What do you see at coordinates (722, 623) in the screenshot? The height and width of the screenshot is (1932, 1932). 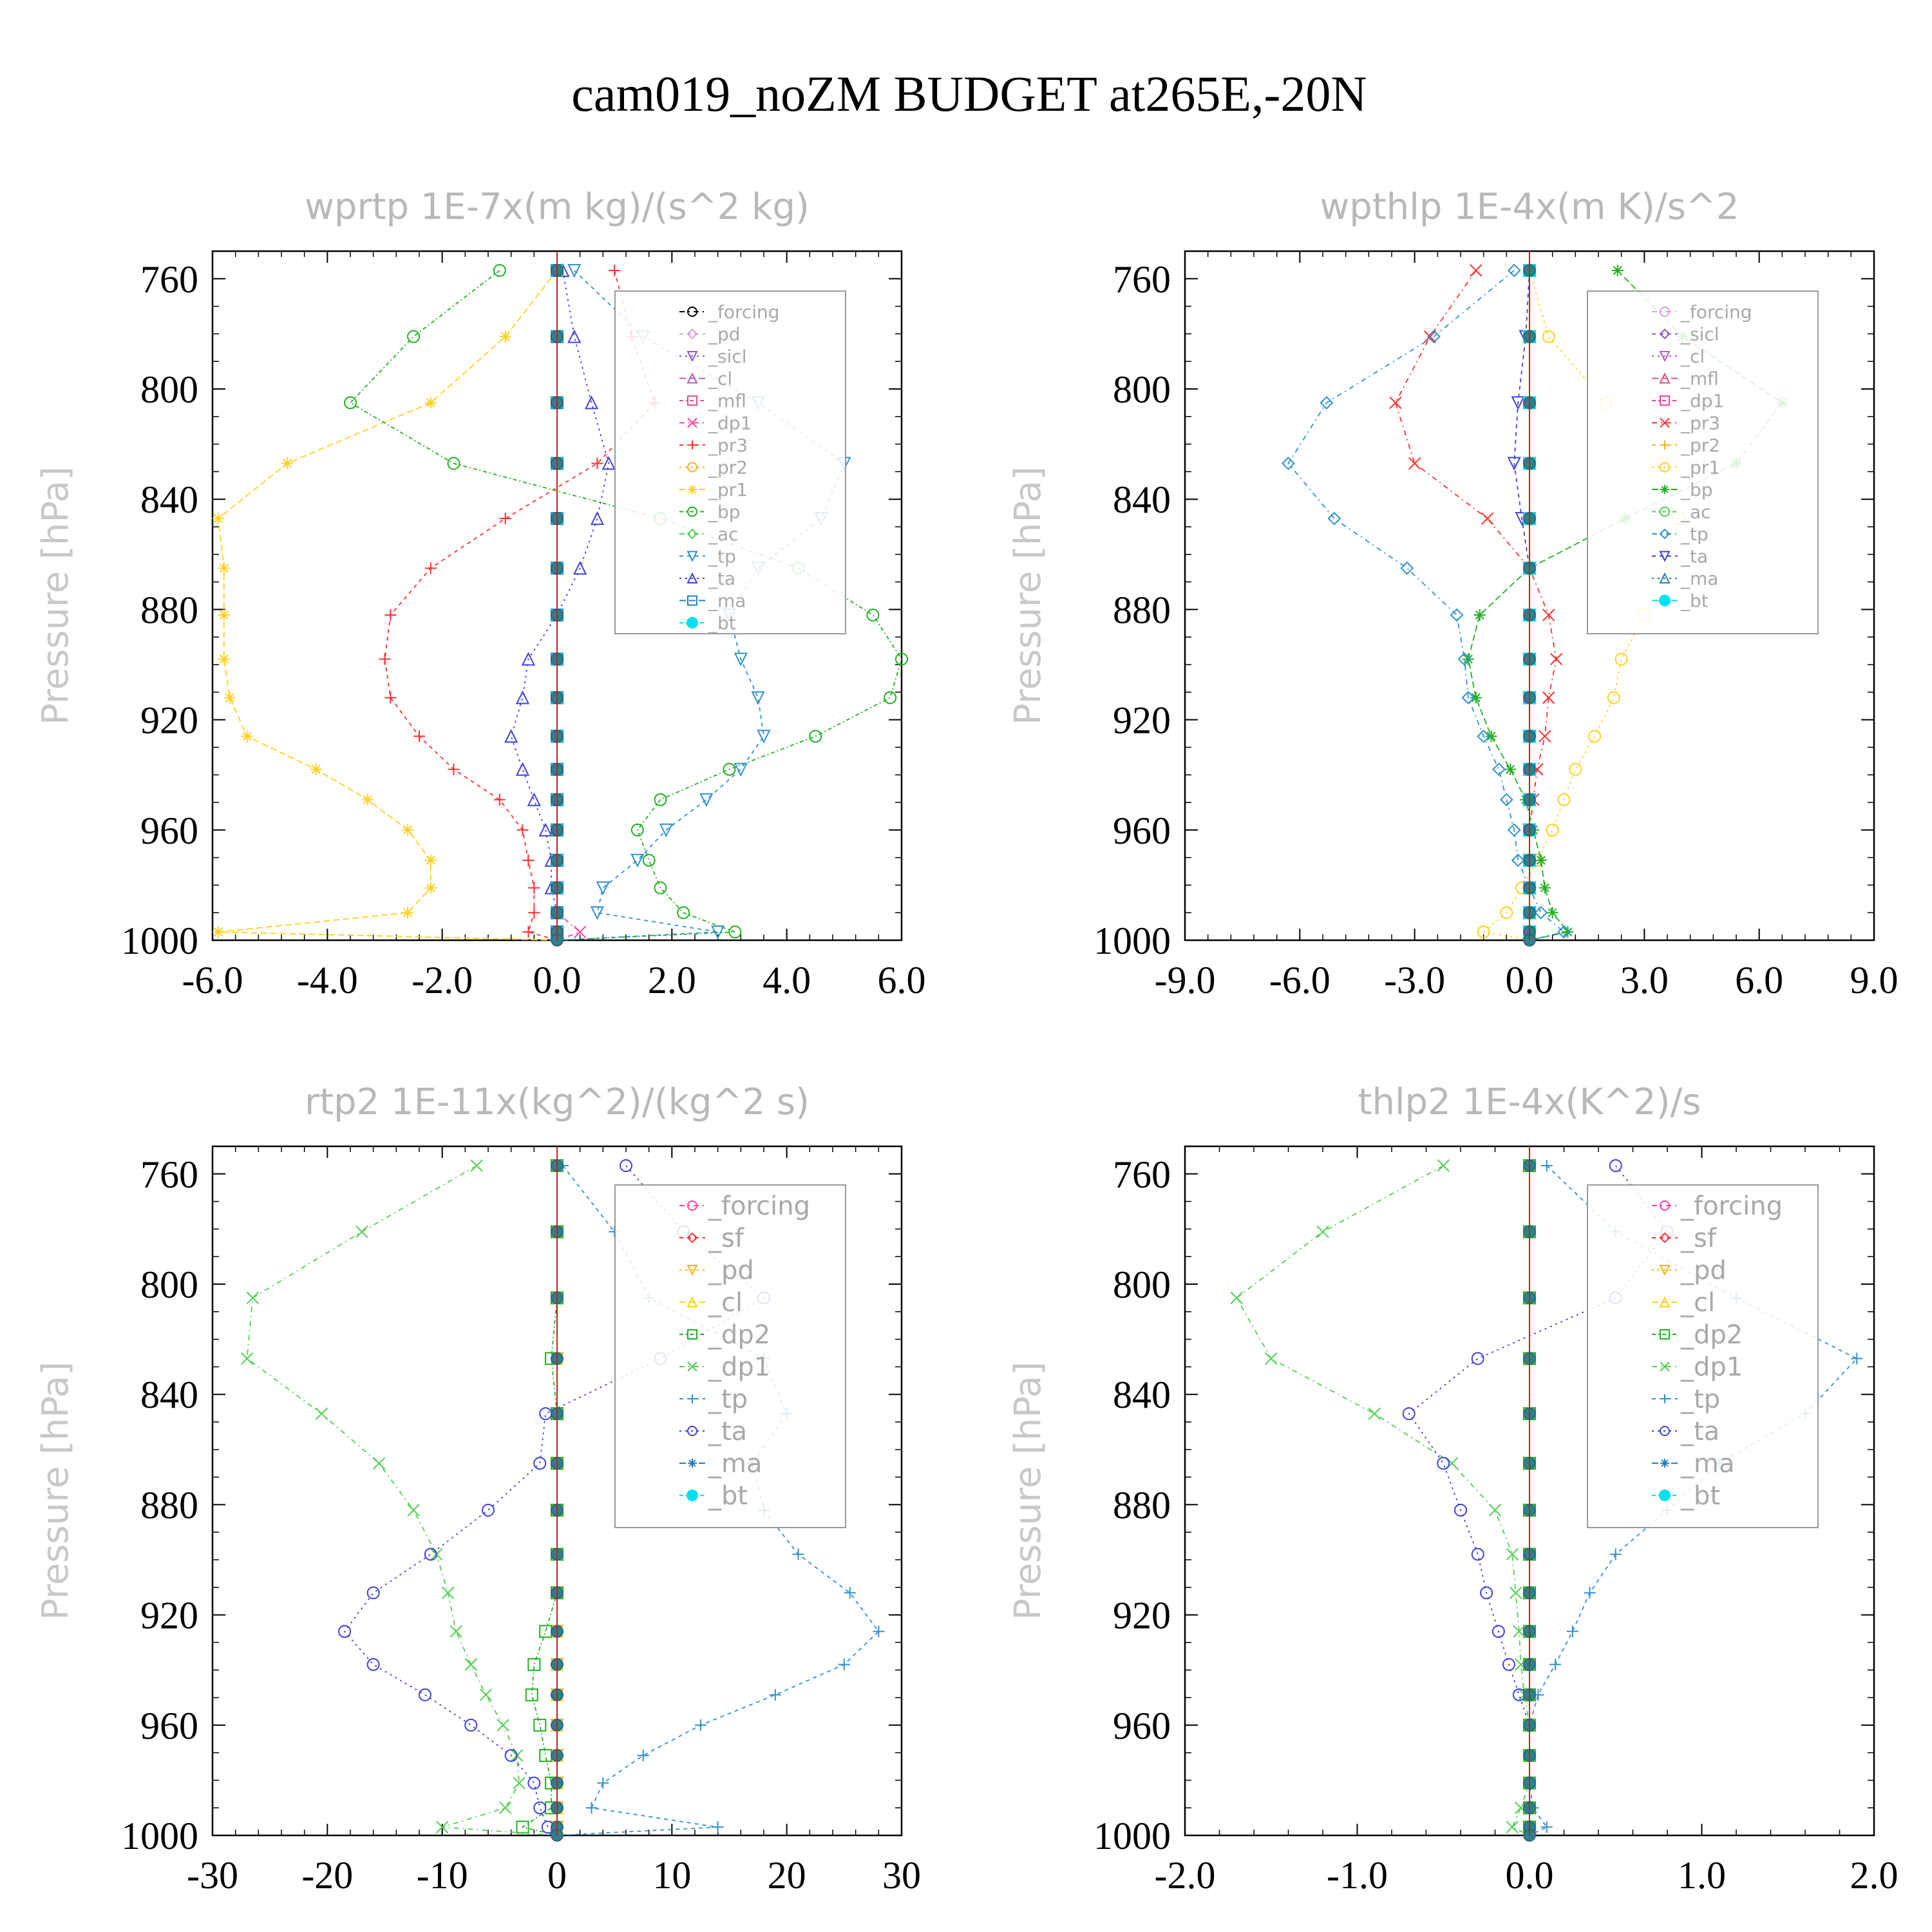 I see `legend-label: _bt` at bounding box center [722, 623].